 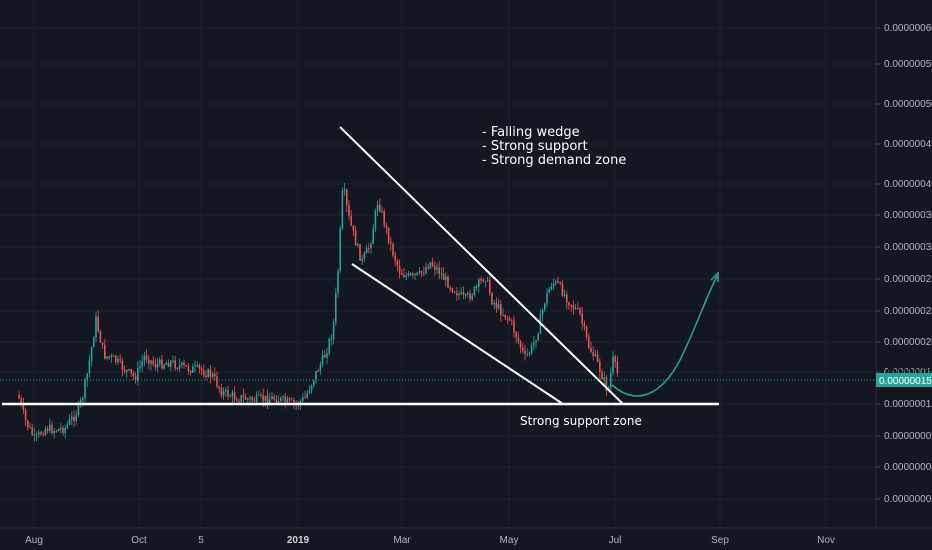 What do you see at coordinates (908, 28) in the screenshot?
I see `price-tick-label: 0.00000060` at bounding box center [908, 28].